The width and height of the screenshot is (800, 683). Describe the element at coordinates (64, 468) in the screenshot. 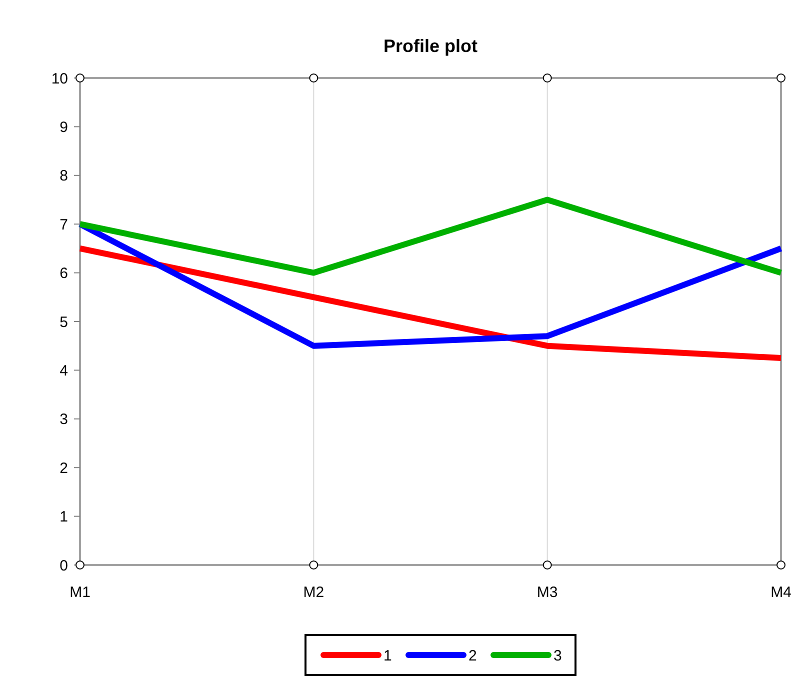

I see `y-tick-label: 2` at that location.